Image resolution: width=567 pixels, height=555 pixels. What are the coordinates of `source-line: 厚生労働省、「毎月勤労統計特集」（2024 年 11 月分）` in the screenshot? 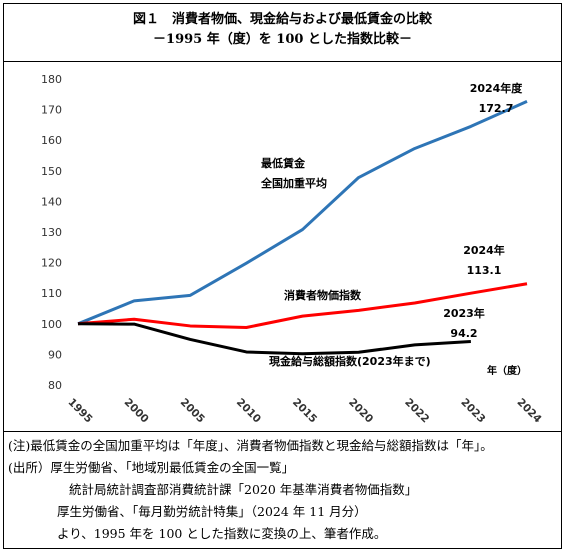 It's located at (212, 511).